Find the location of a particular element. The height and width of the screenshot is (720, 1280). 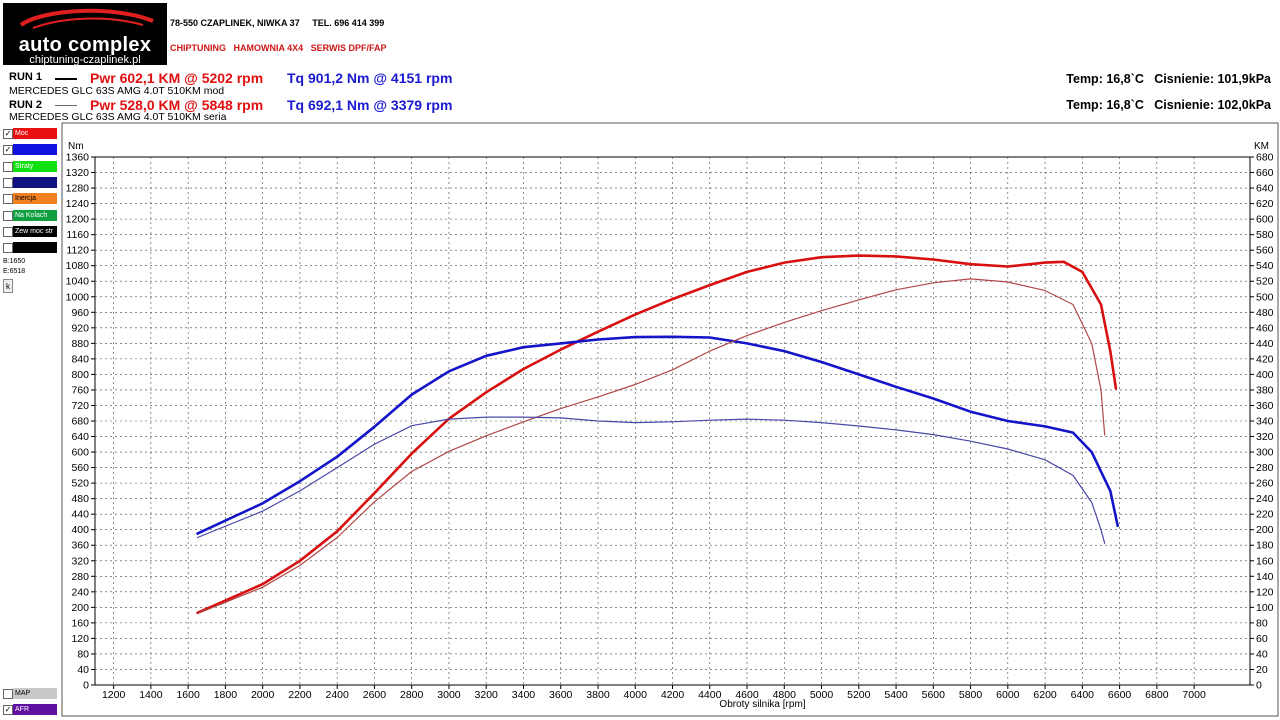

y-tick-label-left: 440 is located at coordinates (80, 515).